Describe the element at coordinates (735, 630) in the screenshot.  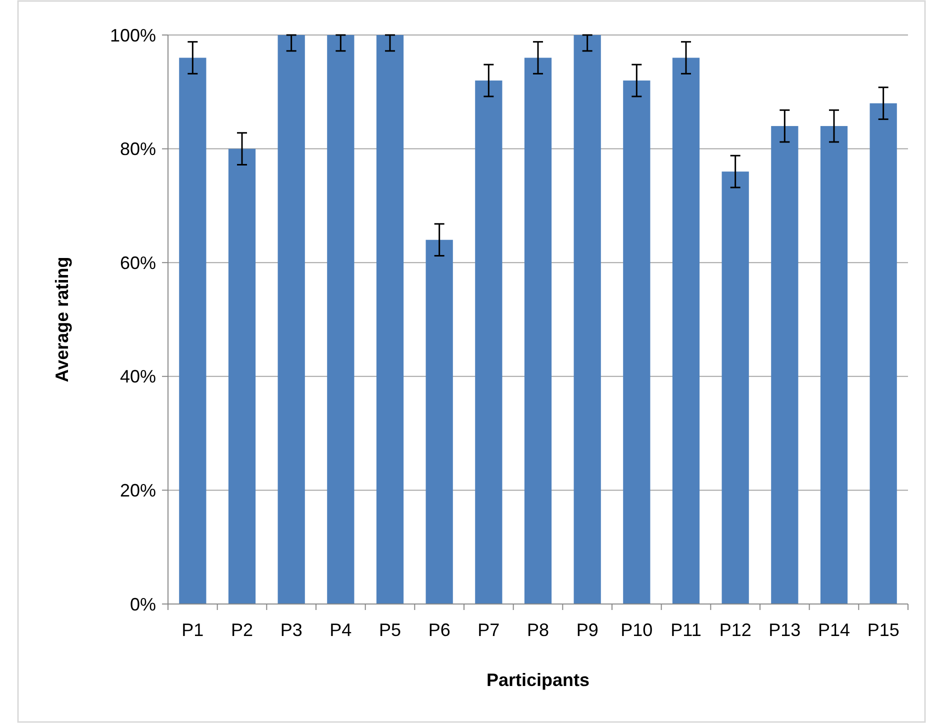
I see `x-tick-label: P12` at that location.